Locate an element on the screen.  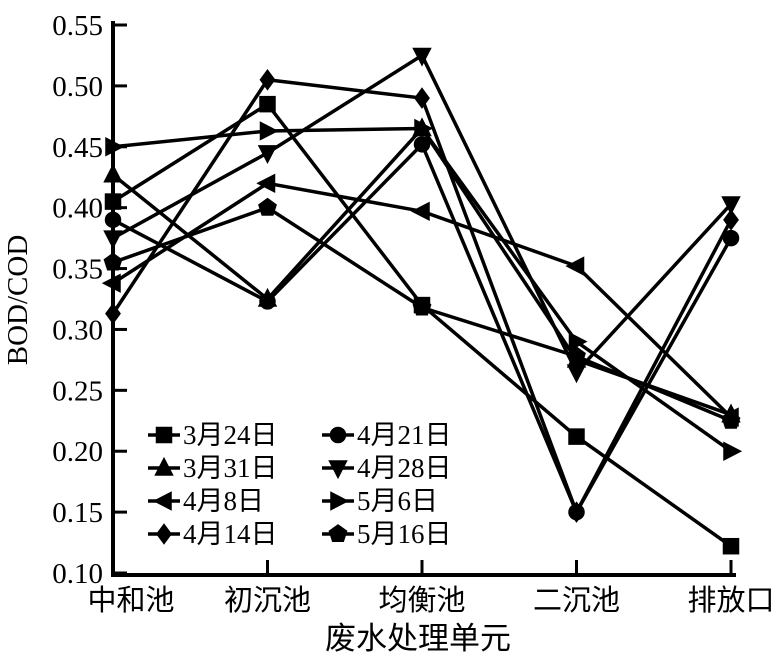
legend-item: 4月8日 is located at coordinates (206, 501).